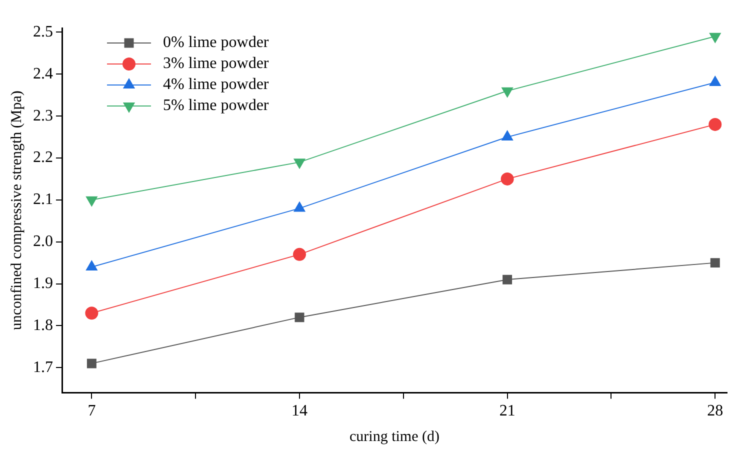 The width and height of the screenshot is (739, 450). What do you see at coordinates (43, 73) in the screenshot?
I see `y-tick-label: 2.4` at bounding box center [43, 73].